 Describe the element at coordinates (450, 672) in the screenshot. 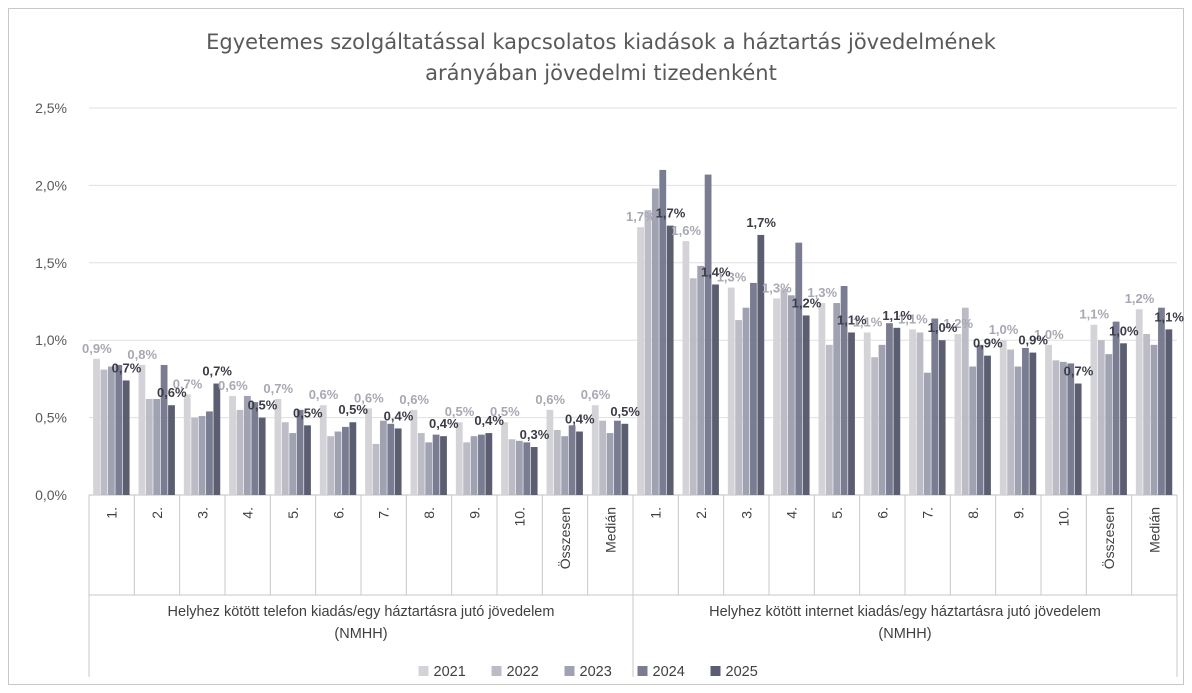

I see `legend-label: 2021` at that location.